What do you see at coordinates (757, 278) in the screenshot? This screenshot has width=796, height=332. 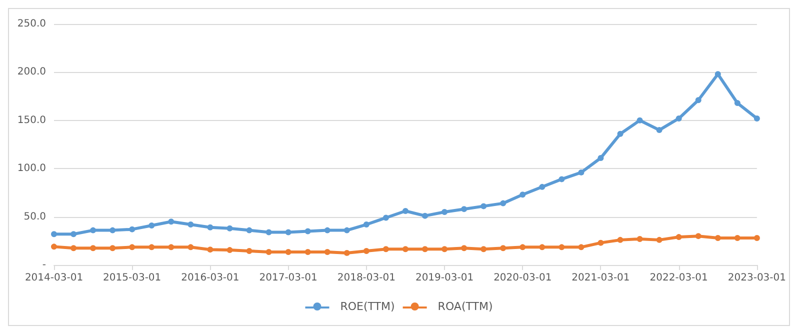 I see `x-tick-label: 2023-03-01` at bounding box center [757, 278].